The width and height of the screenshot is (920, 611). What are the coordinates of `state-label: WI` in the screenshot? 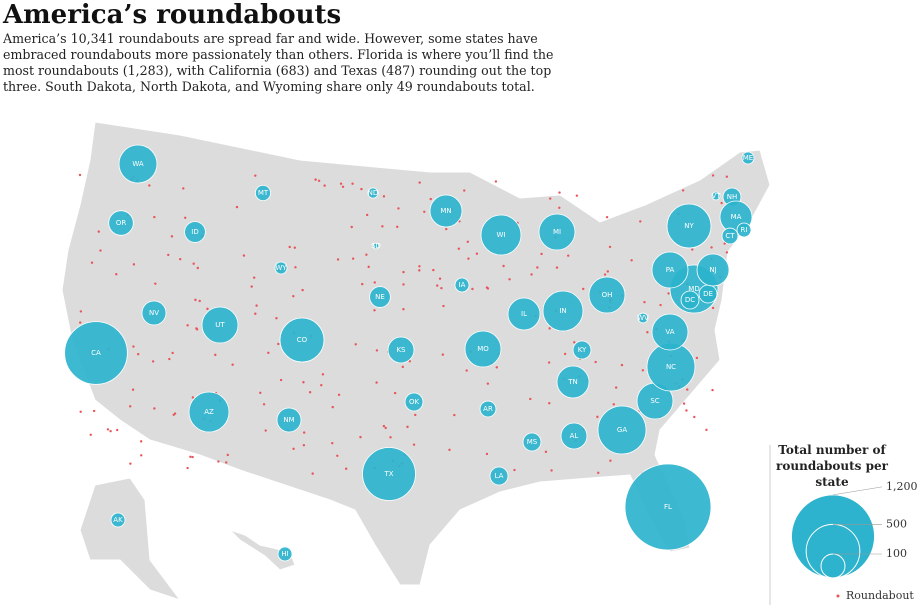 It's located at (501, 235).